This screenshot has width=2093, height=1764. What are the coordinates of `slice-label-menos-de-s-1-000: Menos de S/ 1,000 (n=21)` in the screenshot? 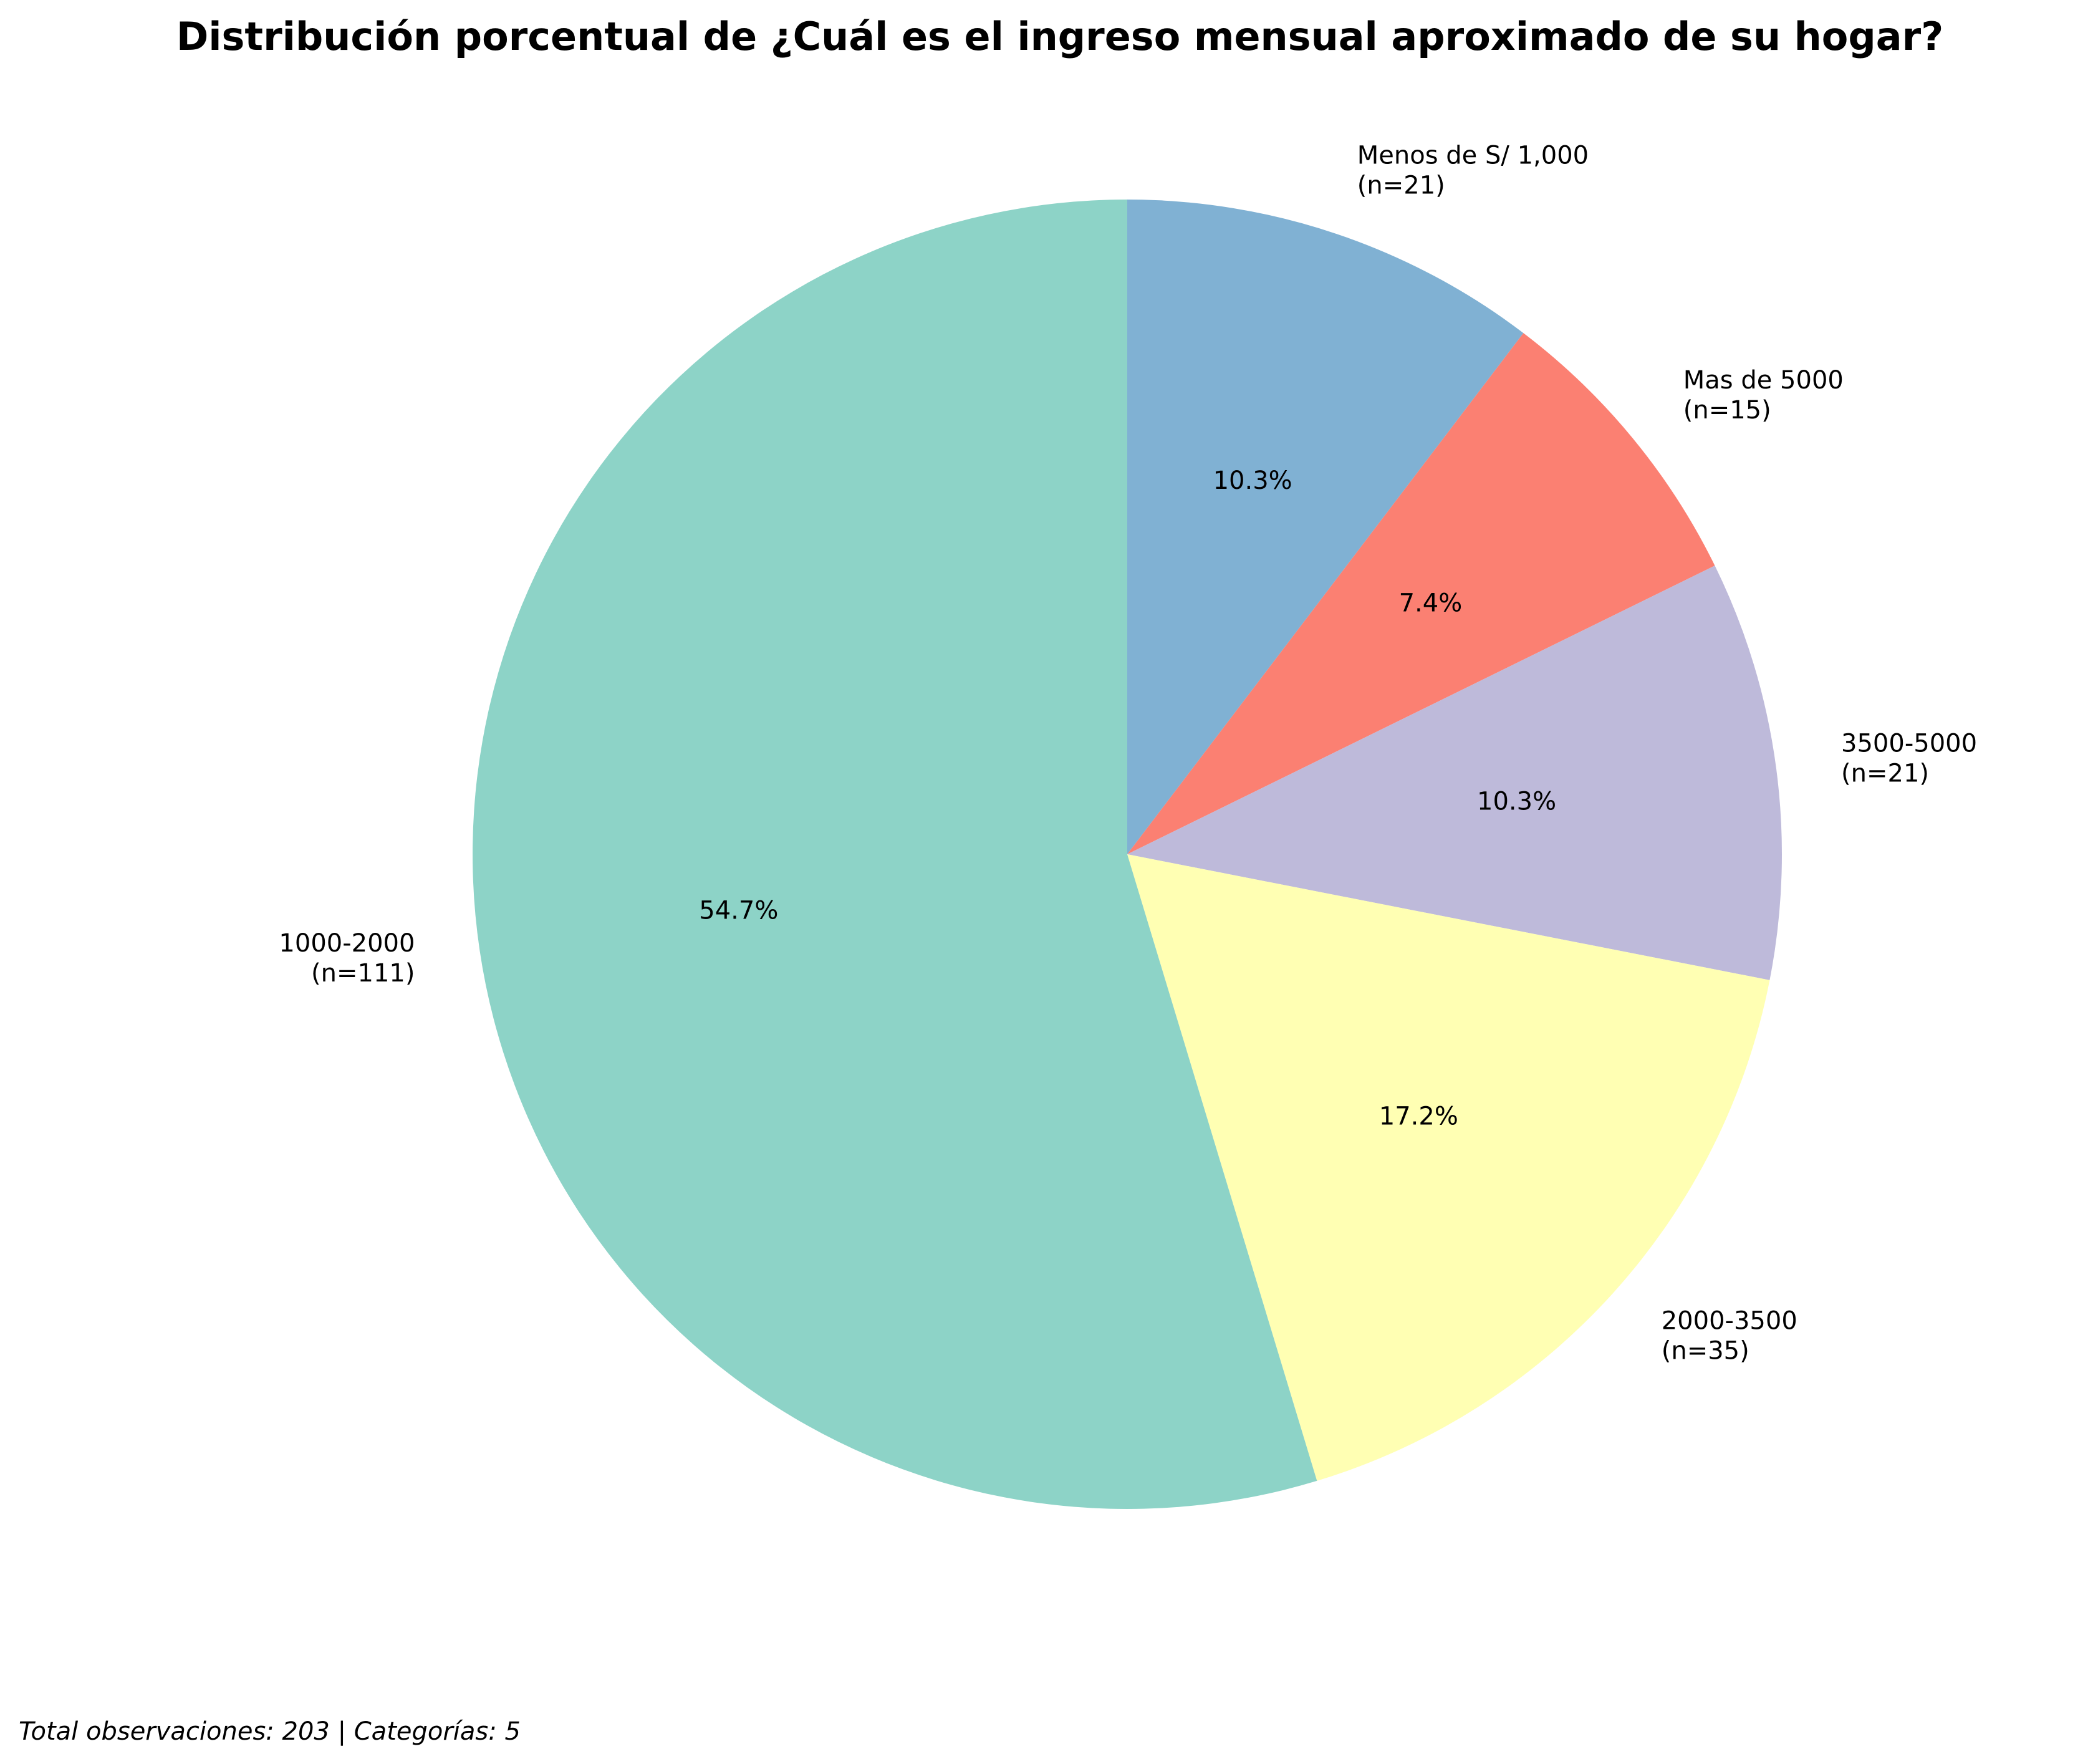 It's located at (1473, 170).